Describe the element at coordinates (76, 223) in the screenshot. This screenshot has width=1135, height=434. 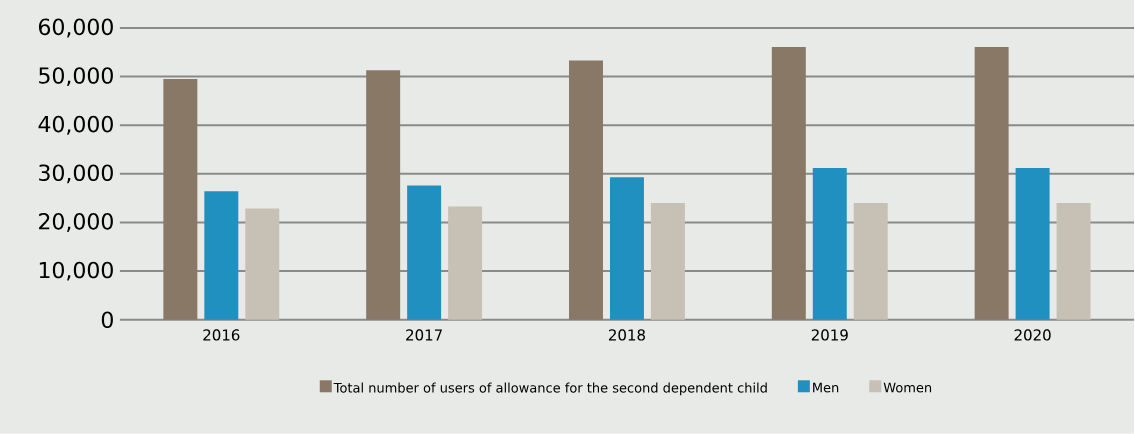
I see `y-tick-label: 20,000` at that location.